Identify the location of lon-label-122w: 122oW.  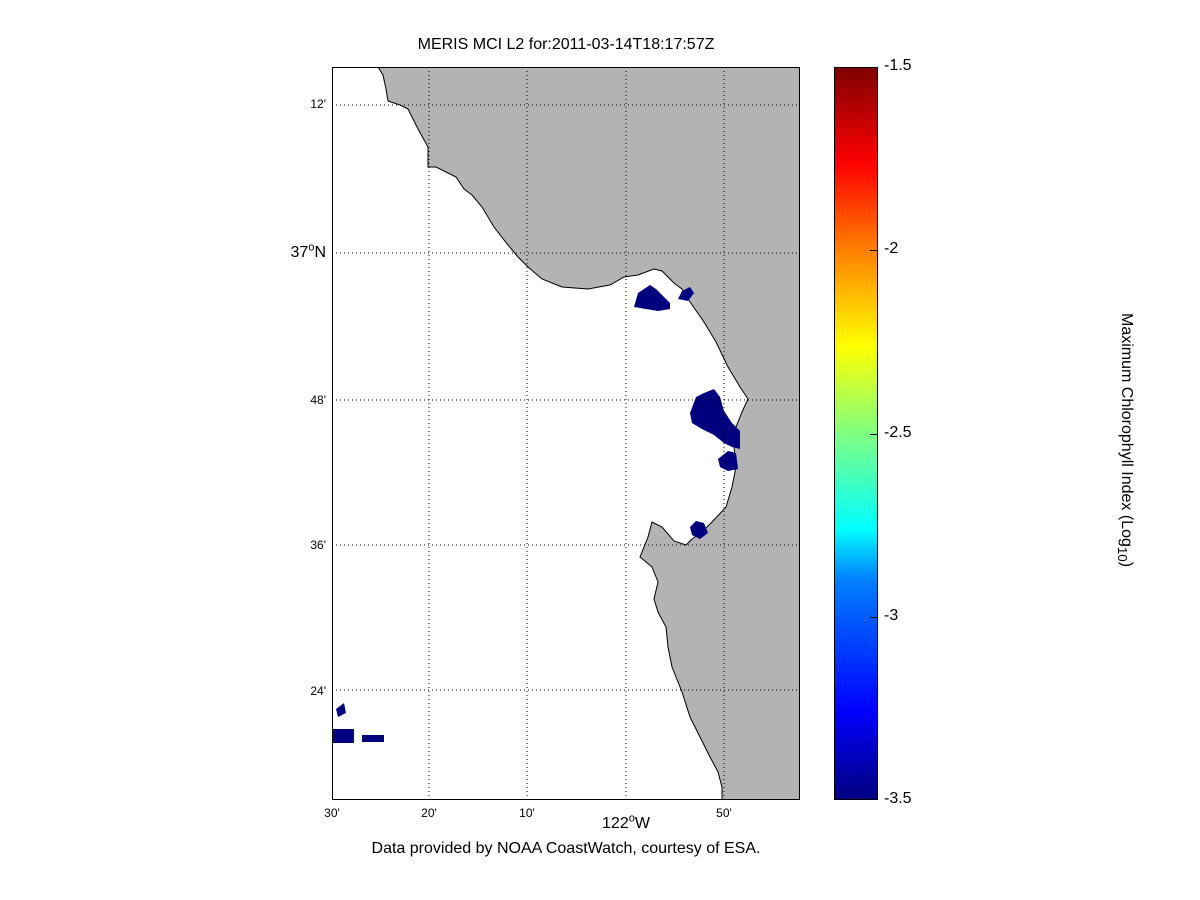
(626, 822).